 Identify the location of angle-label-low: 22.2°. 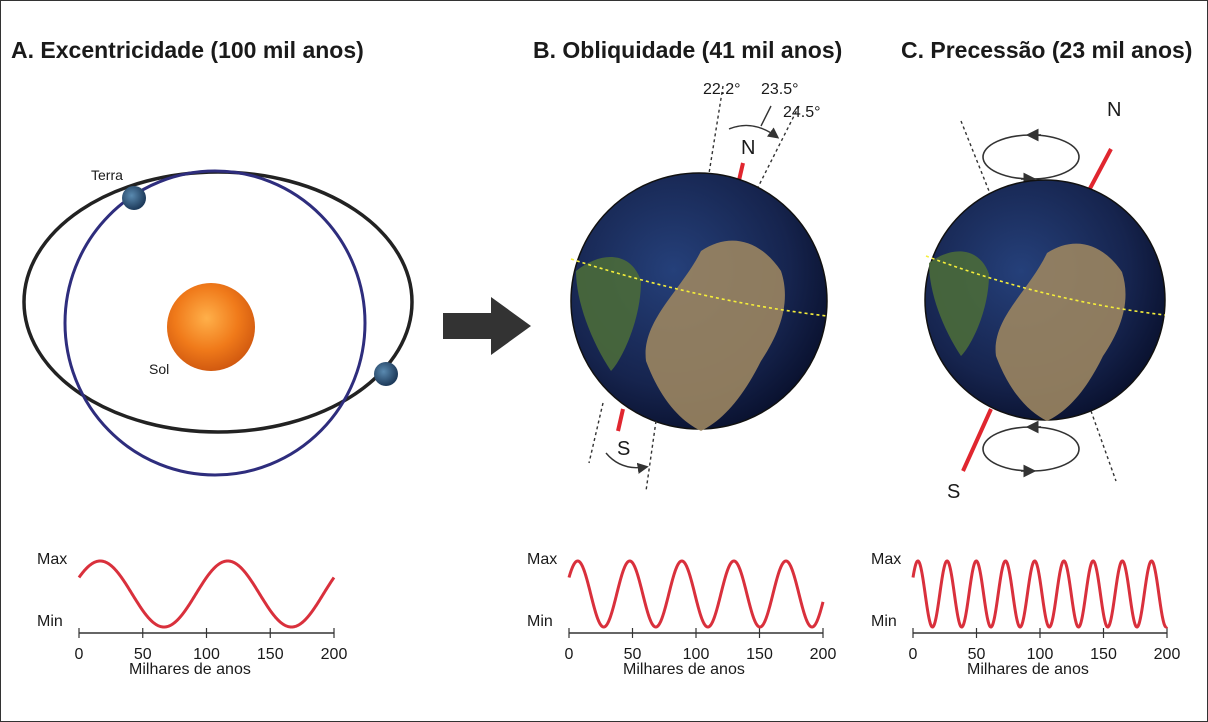
(722, 89).